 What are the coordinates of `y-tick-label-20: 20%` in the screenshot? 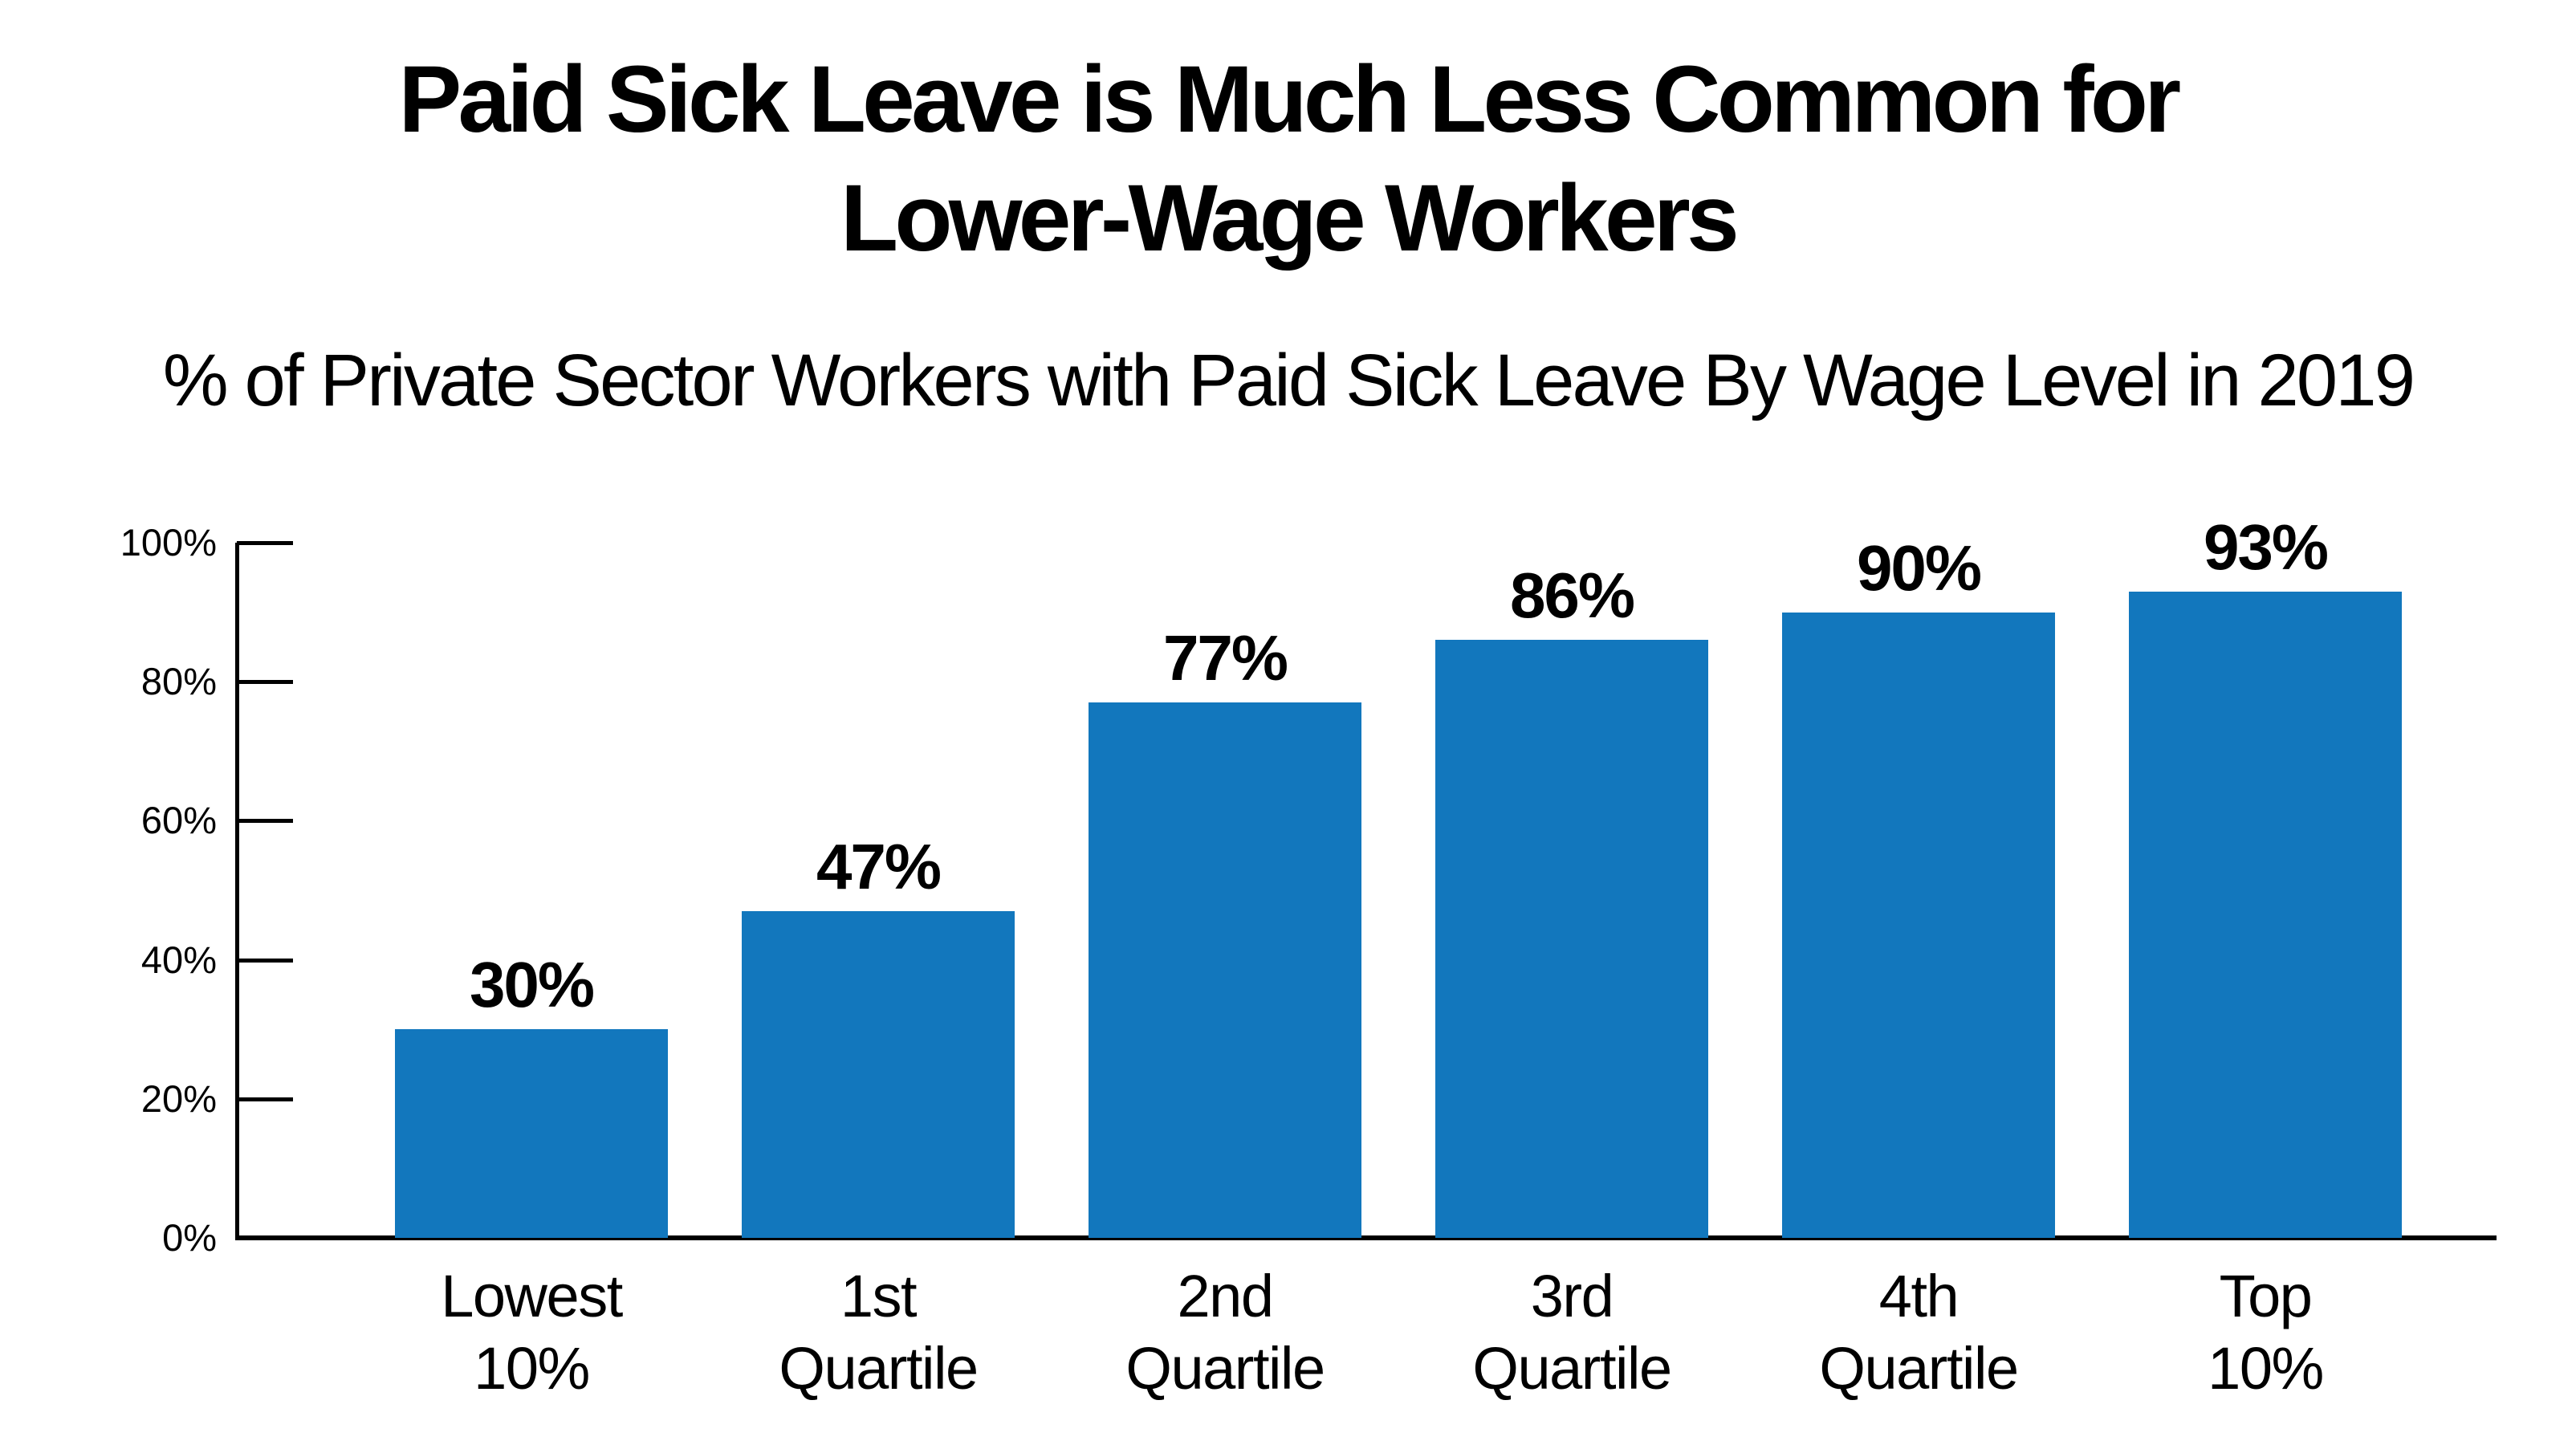 It's located at (178, 1098).